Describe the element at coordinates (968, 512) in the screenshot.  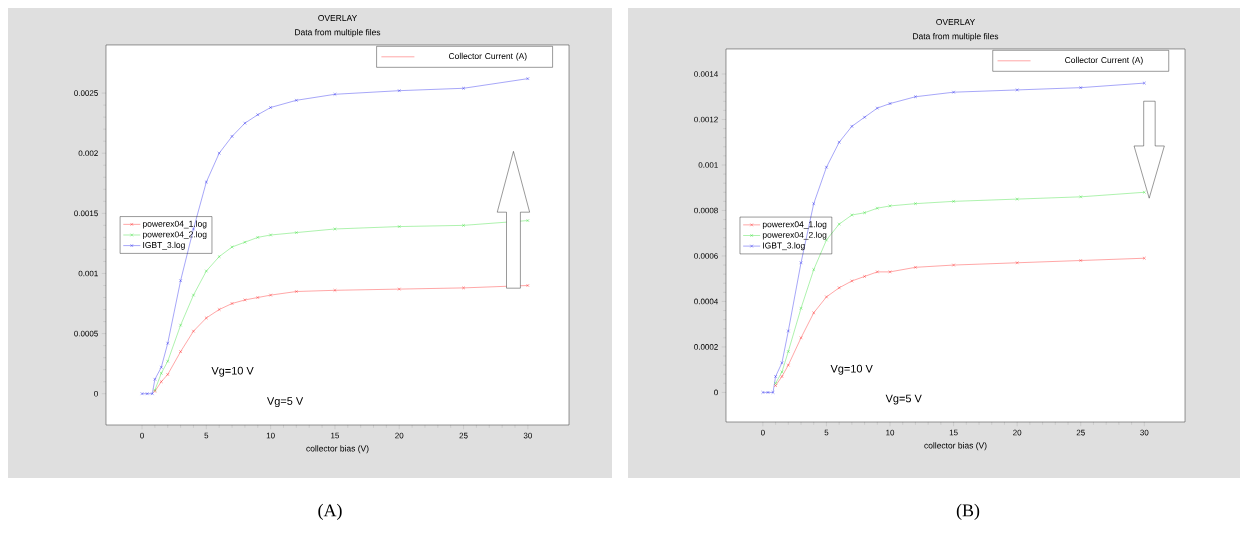
I see `text: (B)` at that location.